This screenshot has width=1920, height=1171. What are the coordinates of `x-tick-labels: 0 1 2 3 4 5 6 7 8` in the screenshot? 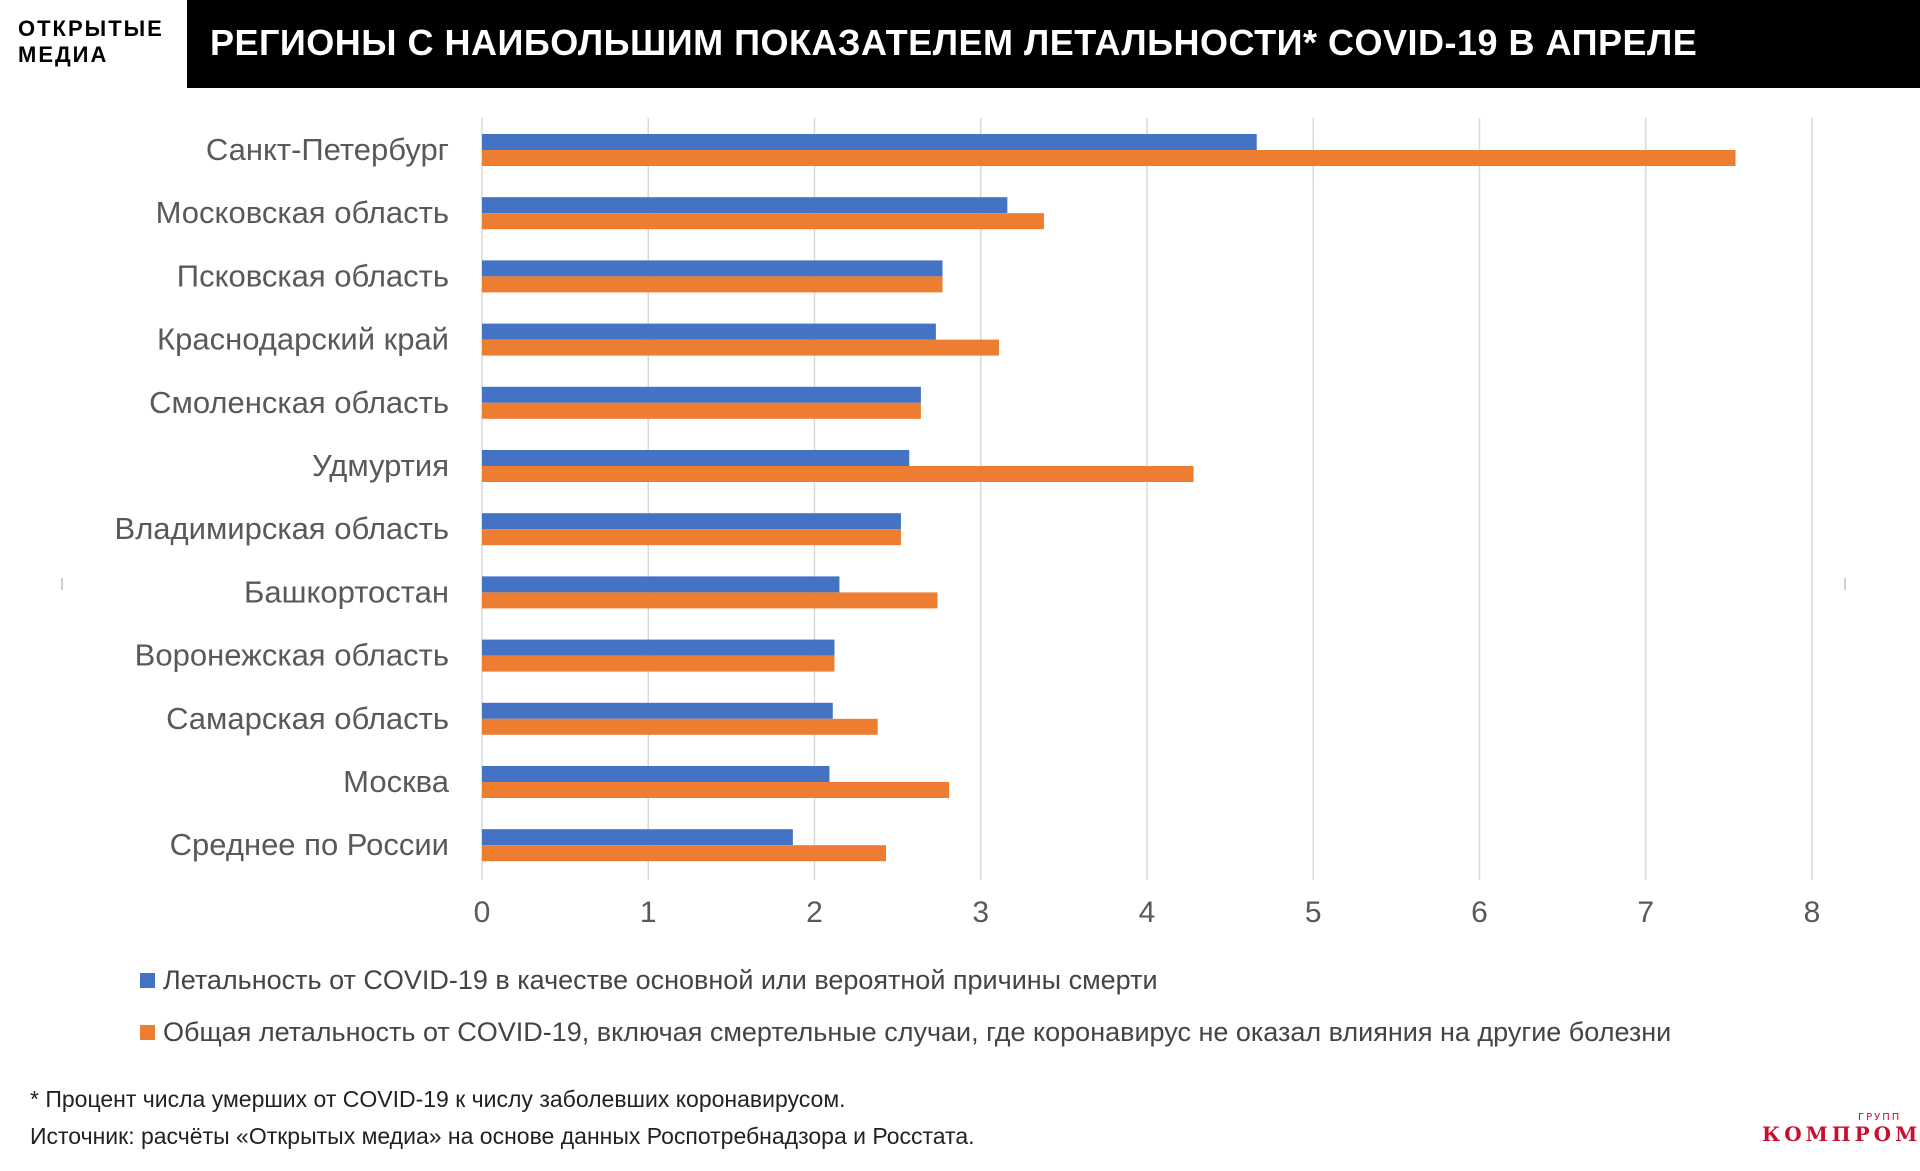 It's located at (1147, 912).